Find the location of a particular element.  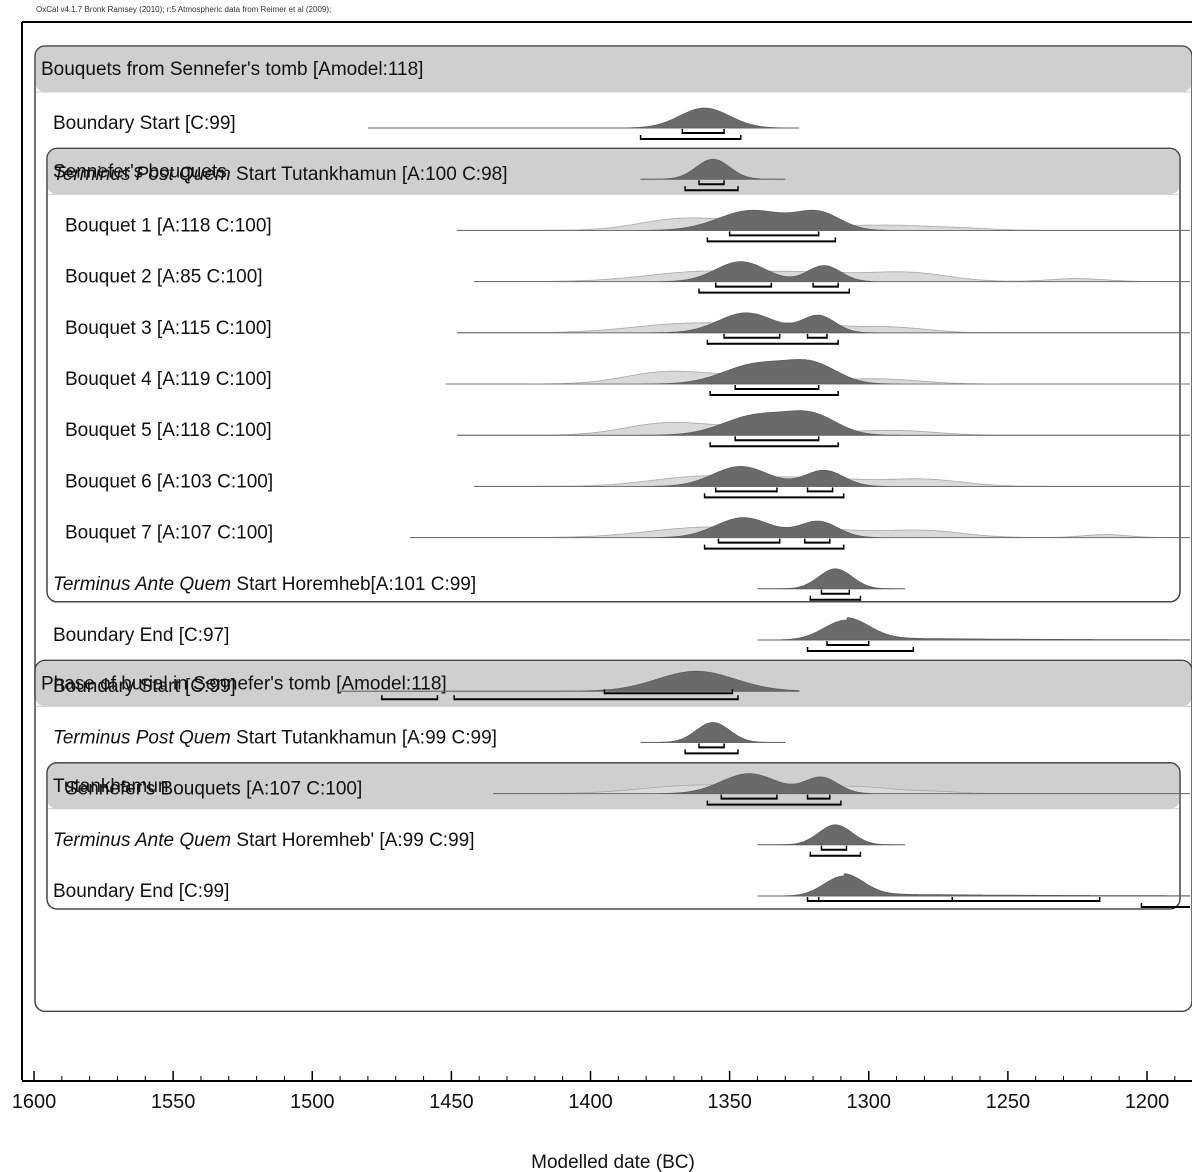

row: Bouquet 4 [A:119 C:100] is located at coordinates (627, 377).